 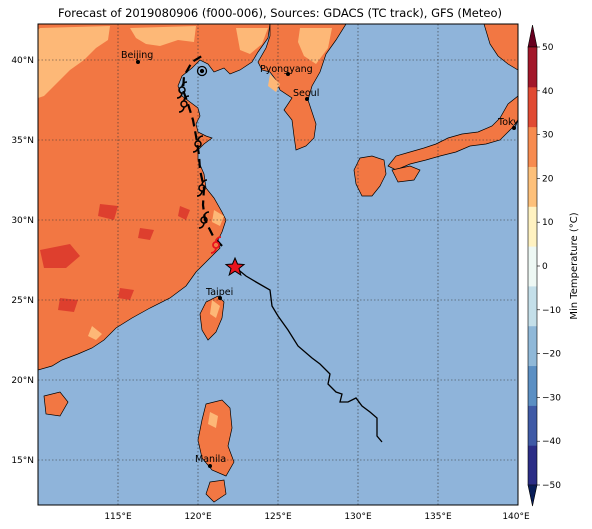 What do you see at coordinates (516, 517) in the screenshot?
I see `lon-tick: 140°E` at bounding box center [516, 517].